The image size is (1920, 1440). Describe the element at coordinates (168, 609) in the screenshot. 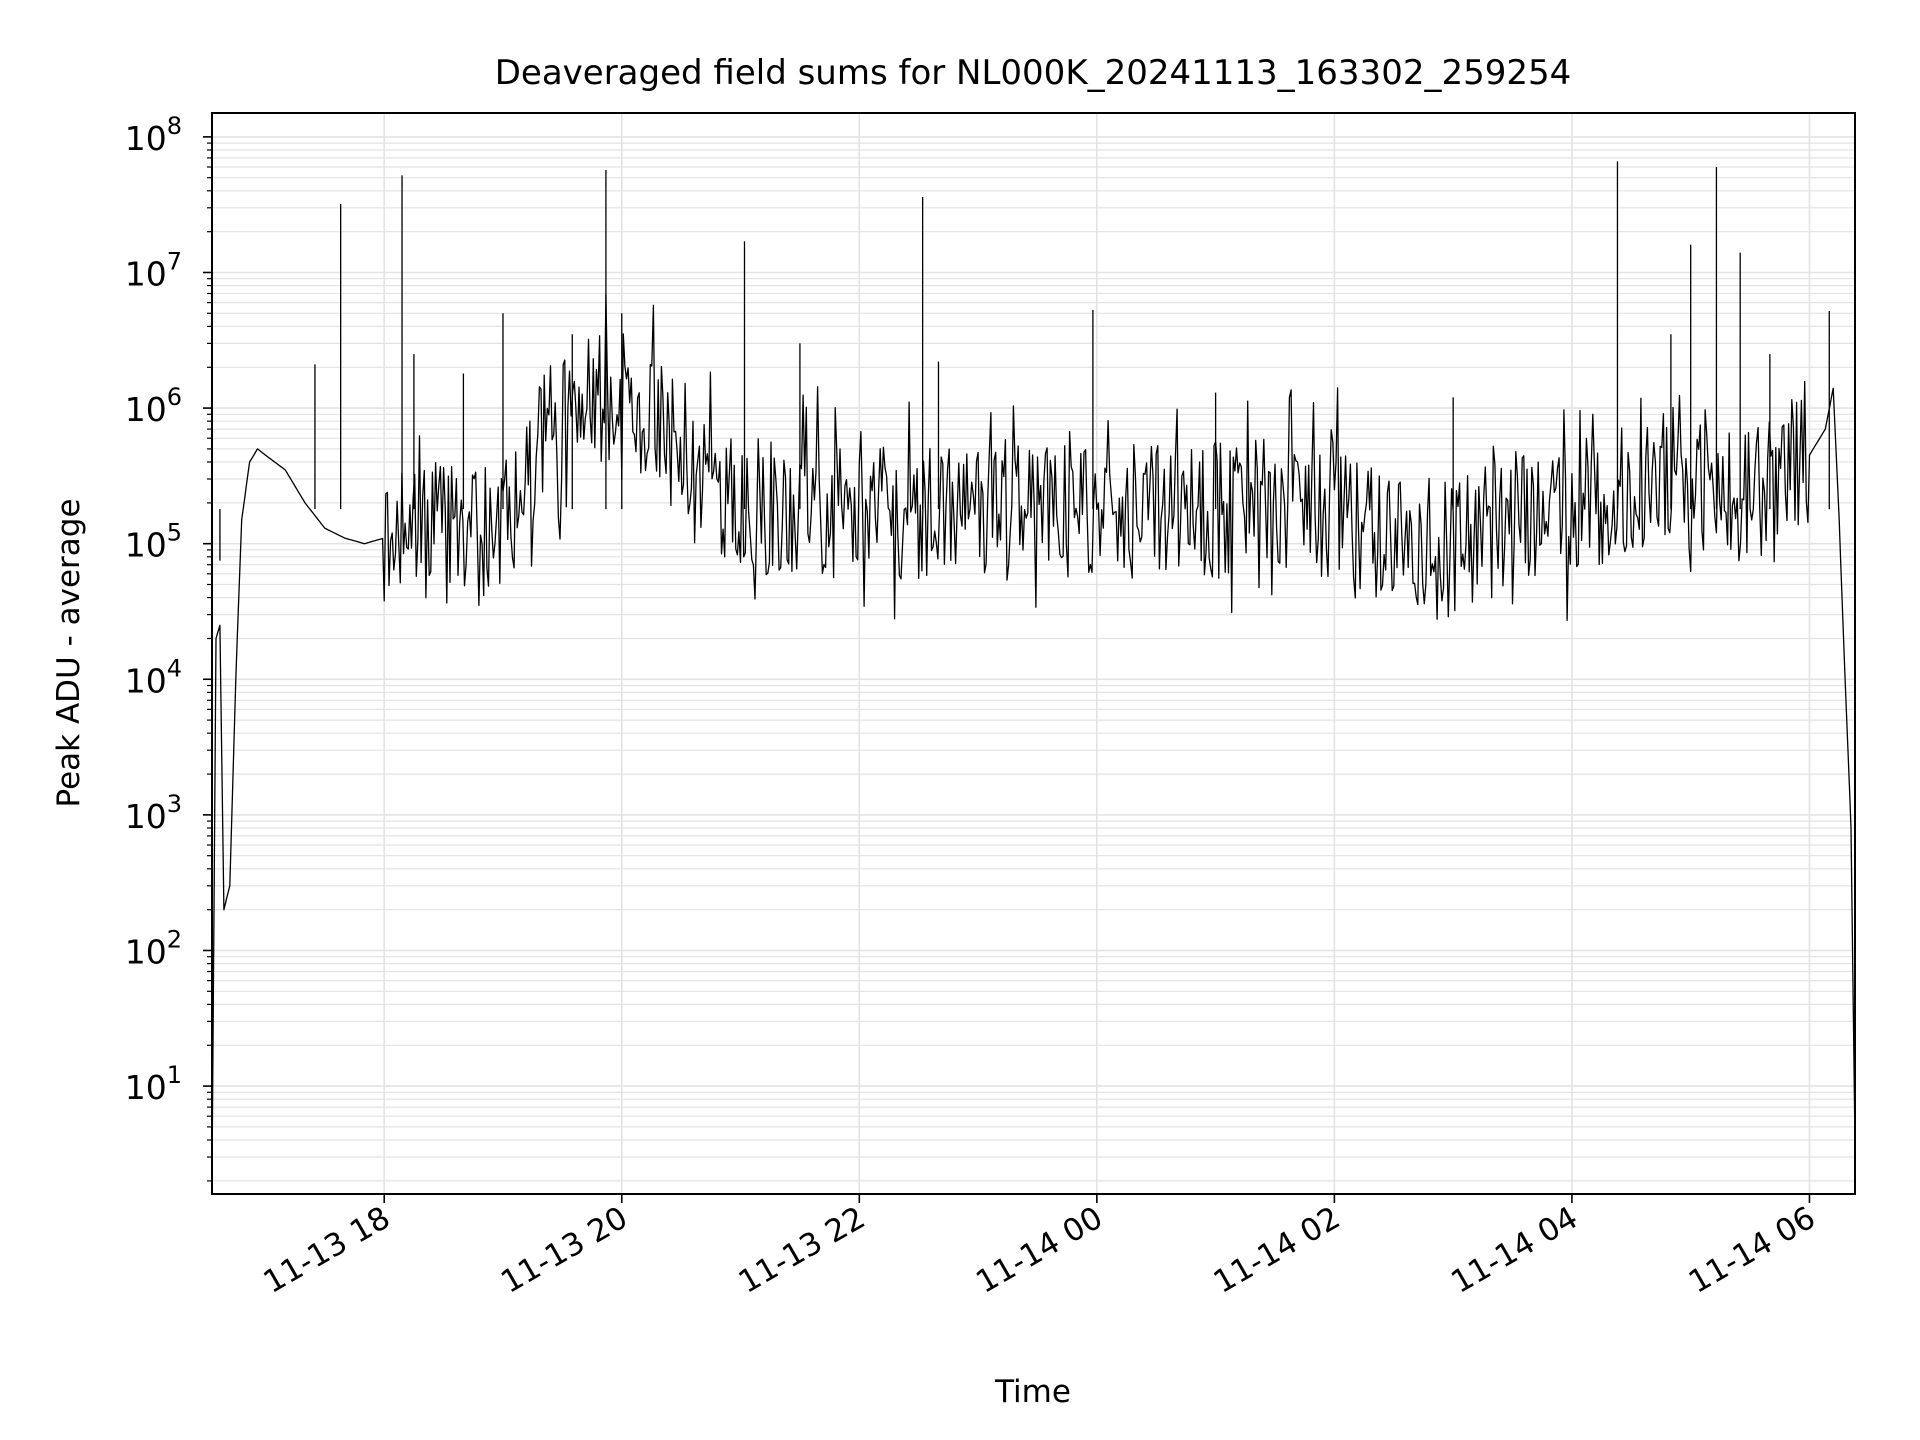

I see `y-axis-ticks: 10¹ 10² 10³ 10⁴ 10⁵ 10⁶ 10⁷ 10⁸` at that location.